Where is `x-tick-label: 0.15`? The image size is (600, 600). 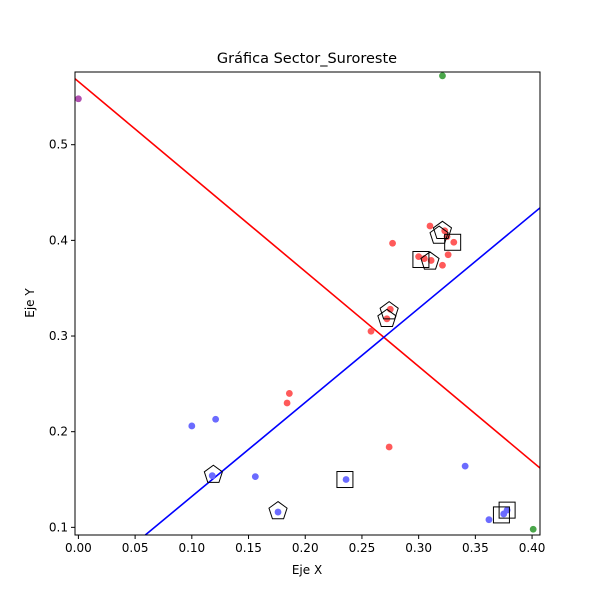
x-tick-label: 0.15 is located at coordinates (248, 548).